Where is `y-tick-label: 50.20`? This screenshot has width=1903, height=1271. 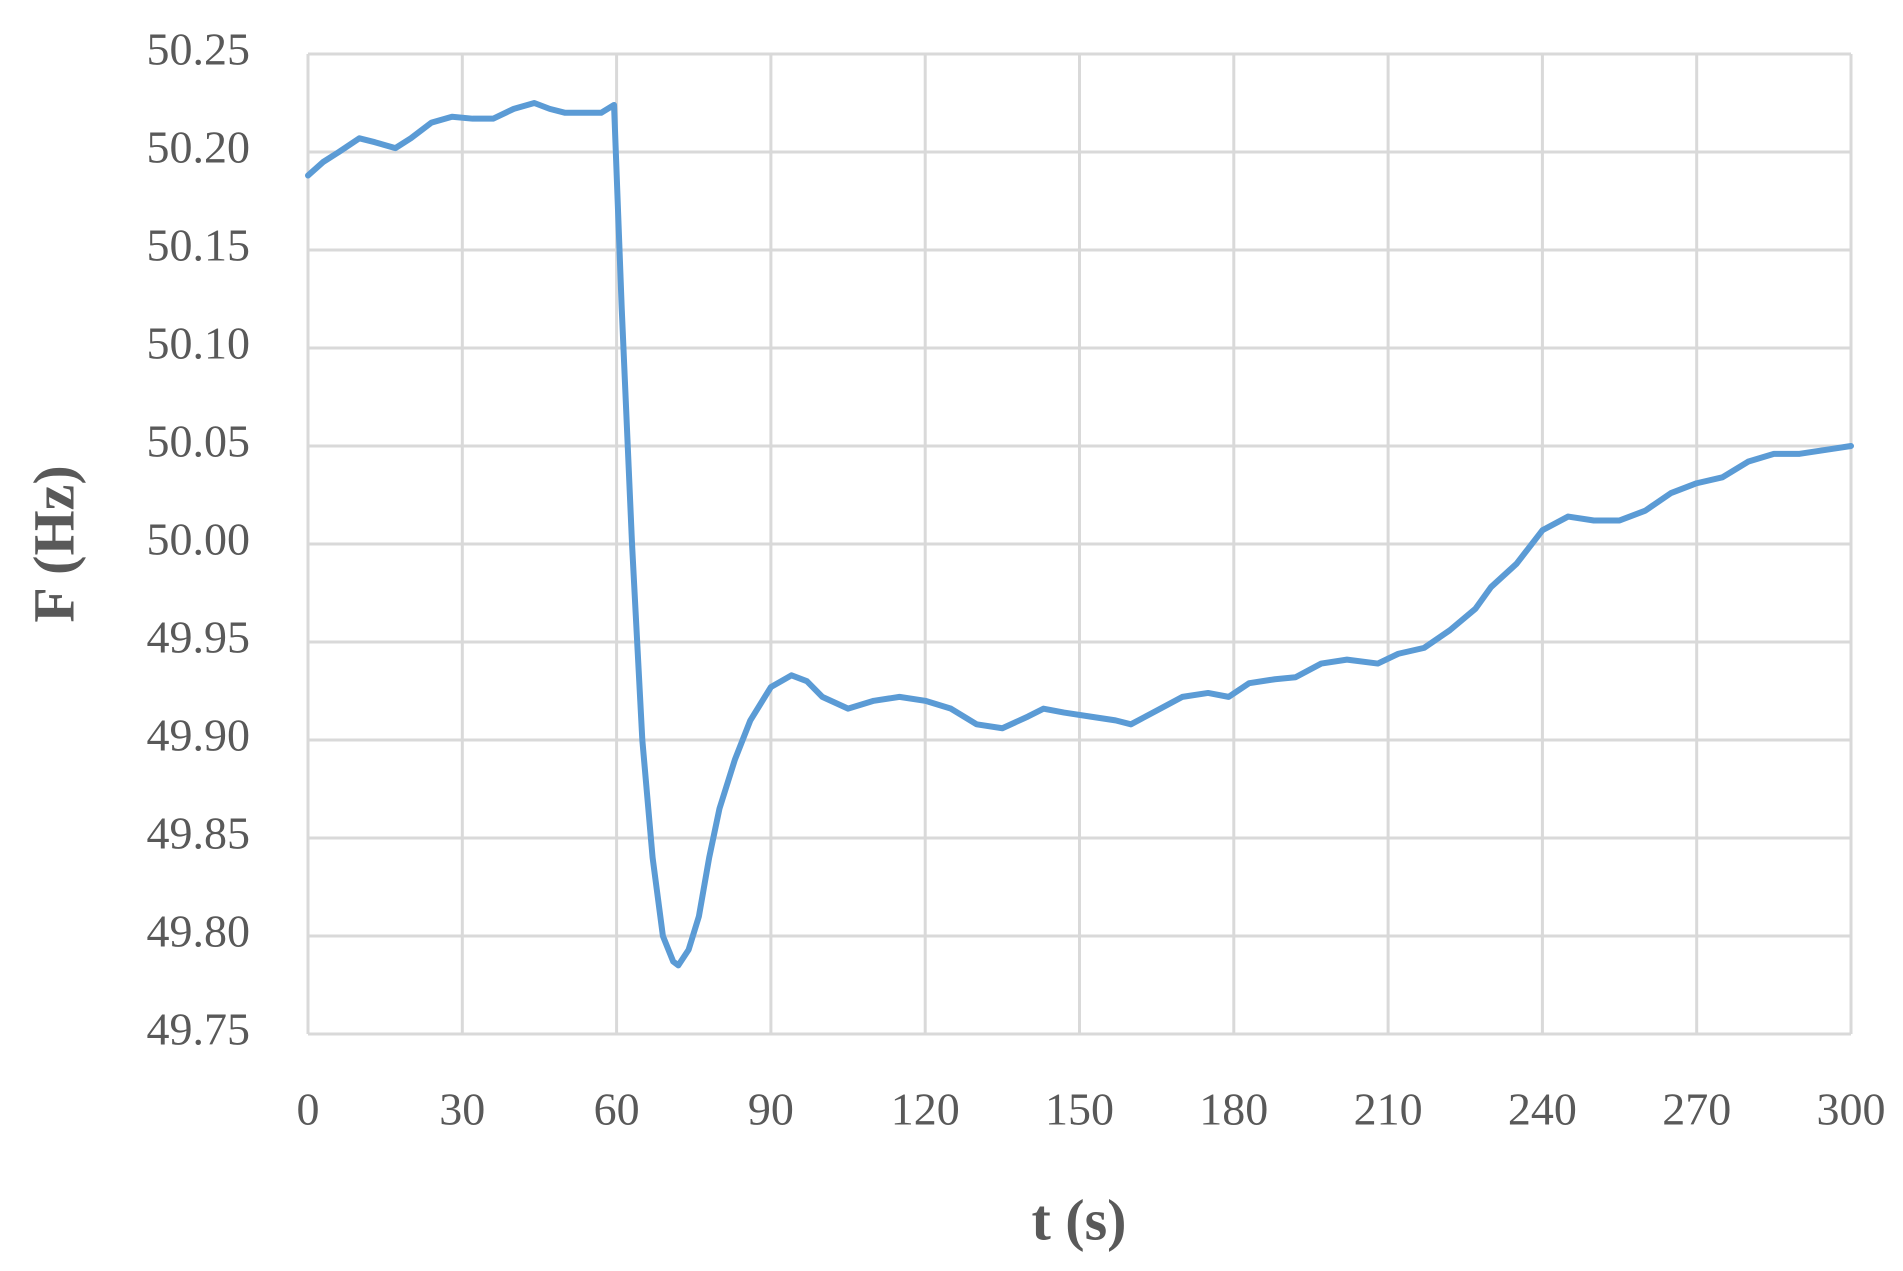
y-tick-label: 50.20 is located at coordinates (199, 147).